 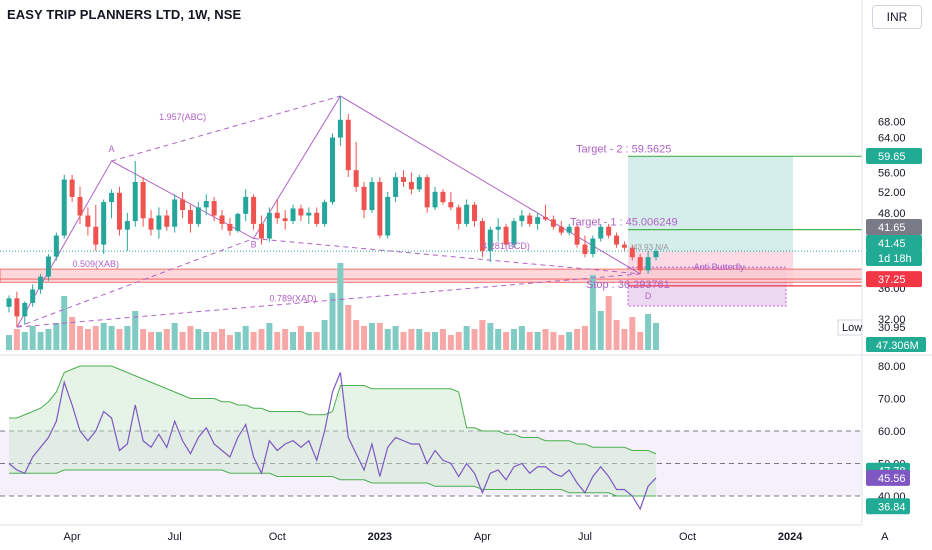 What do you see at coordinates (892, 367) in the screenshot?
I see `rsi-axis-tick: 80.00` at bounding box center [892, 367].